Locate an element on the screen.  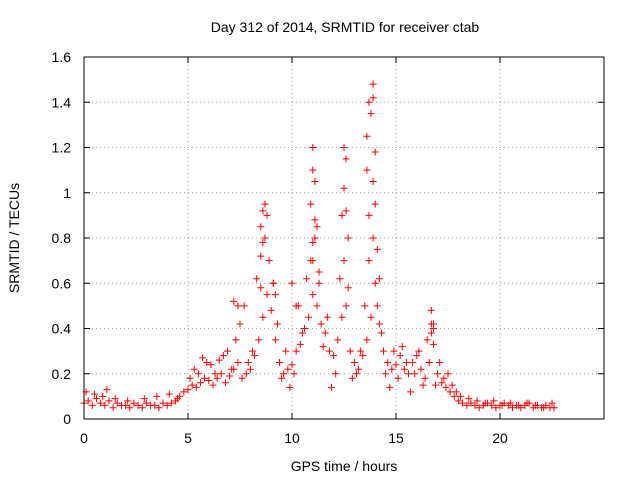
x-tick-label: 5 is located at coordinates (188, 438).